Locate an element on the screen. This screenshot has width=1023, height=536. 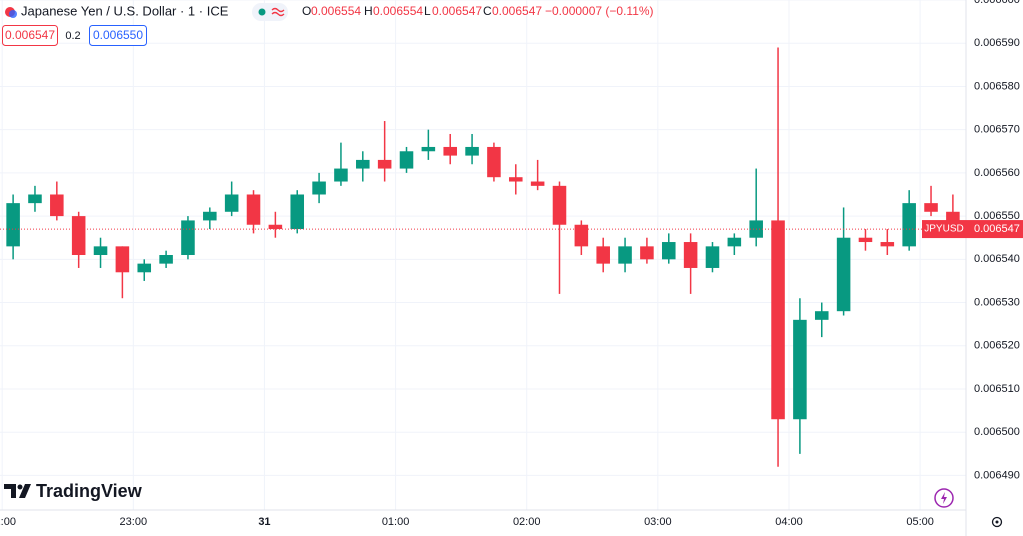
status-pill is located at coordinates (270, 12).